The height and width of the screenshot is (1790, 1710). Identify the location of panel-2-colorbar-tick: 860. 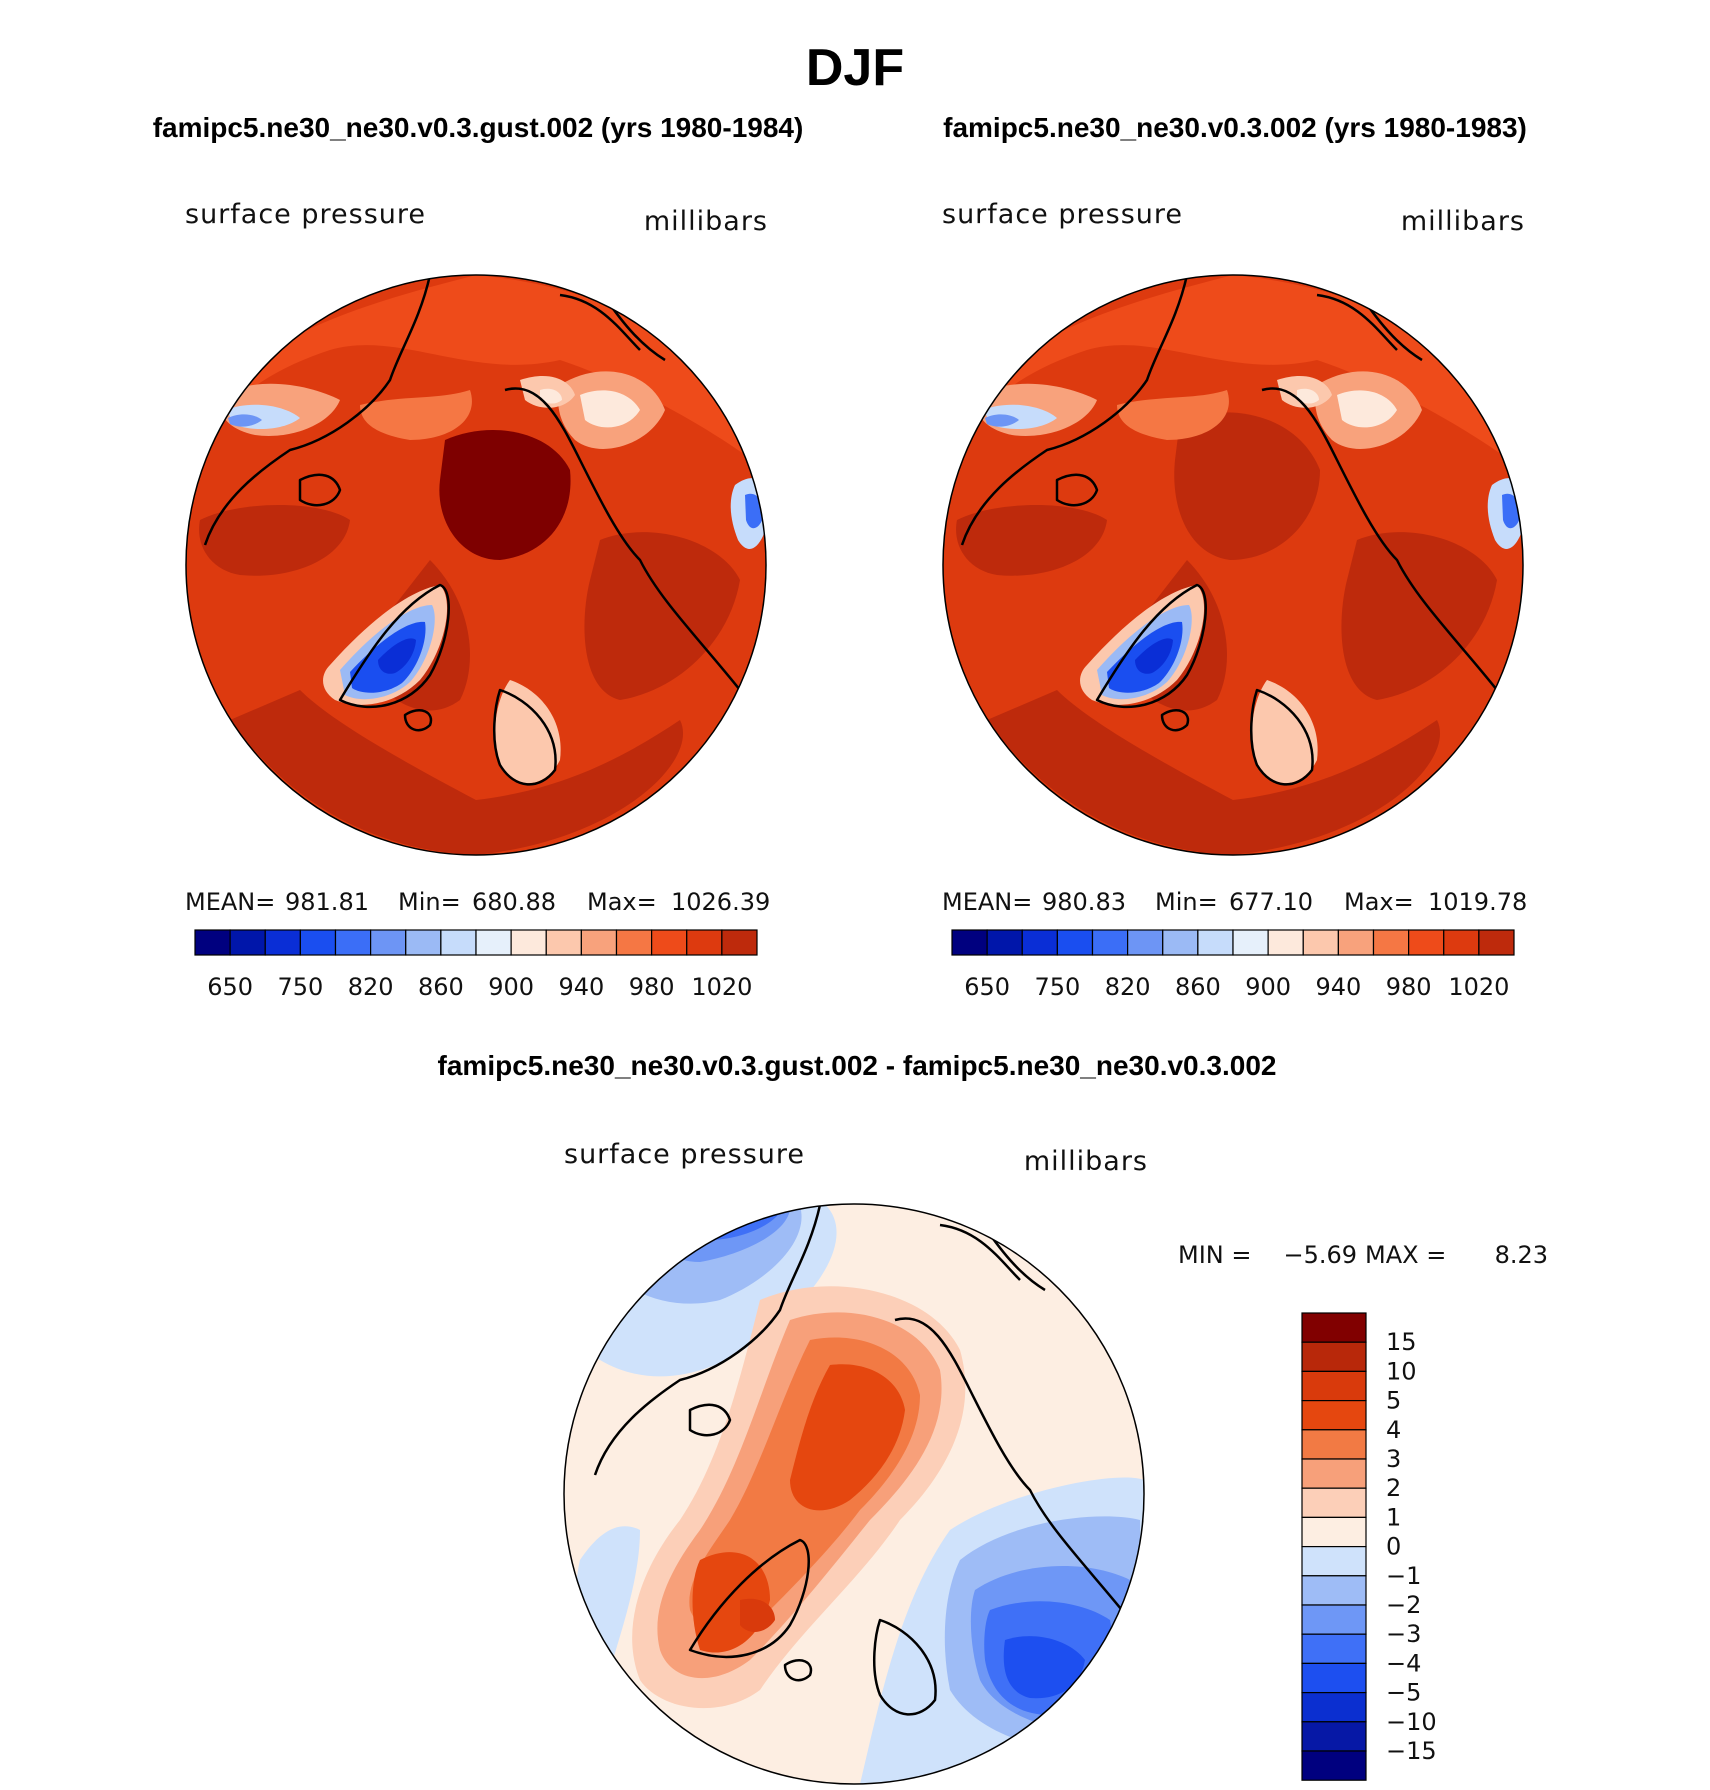
(1198, 987).